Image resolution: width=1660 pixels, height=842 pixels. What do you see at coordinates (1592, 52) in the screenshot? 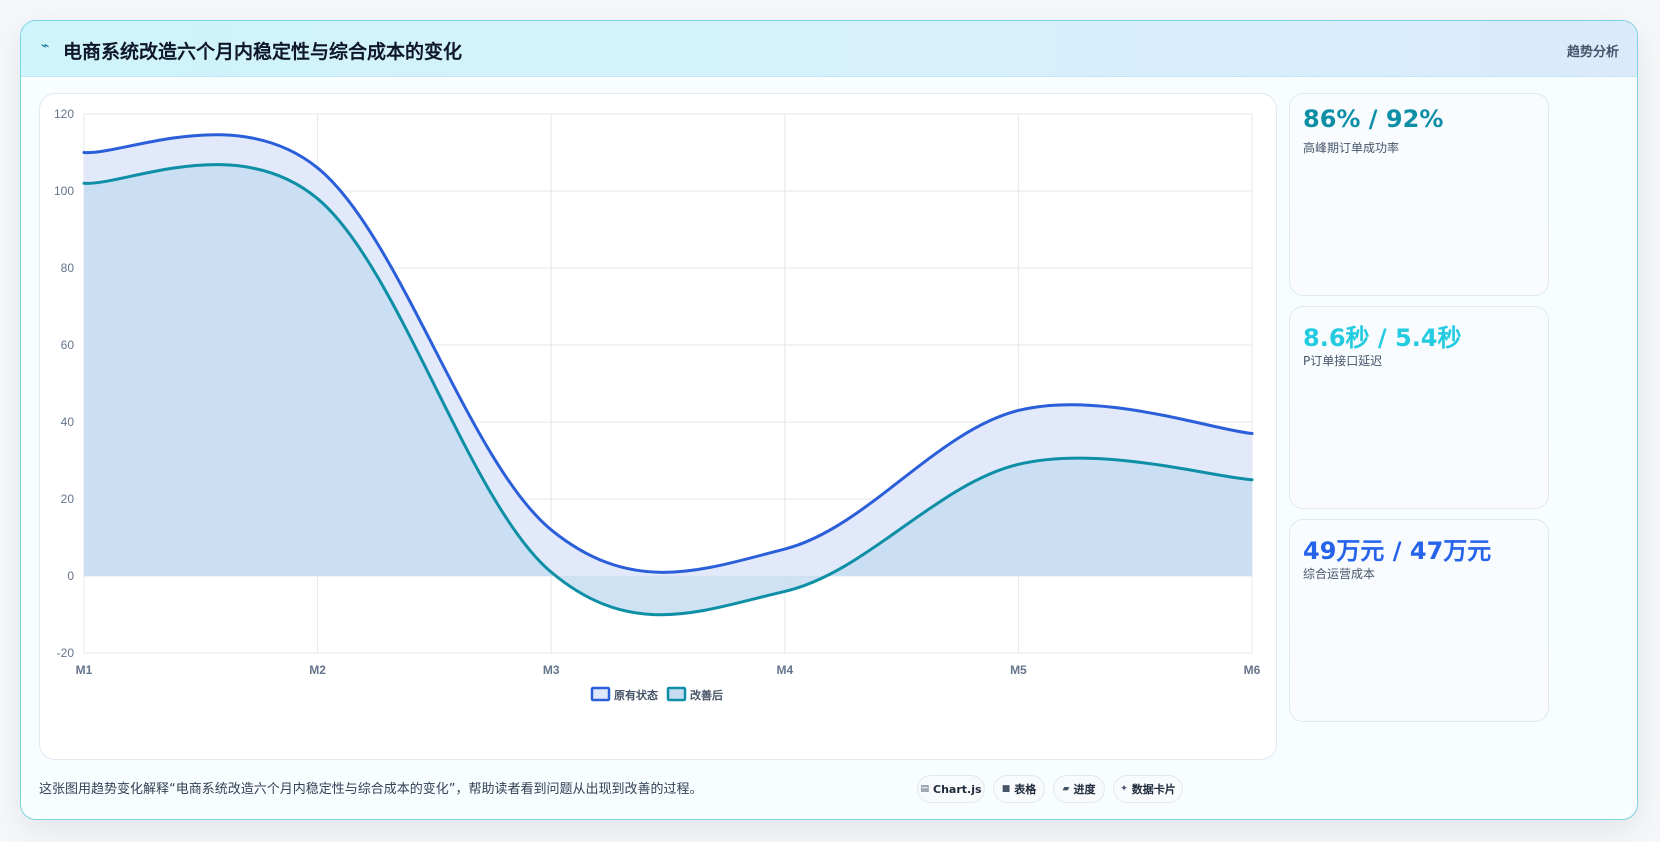
I see `header-tag: 趋势分析` at bounding box center [1592, 52].